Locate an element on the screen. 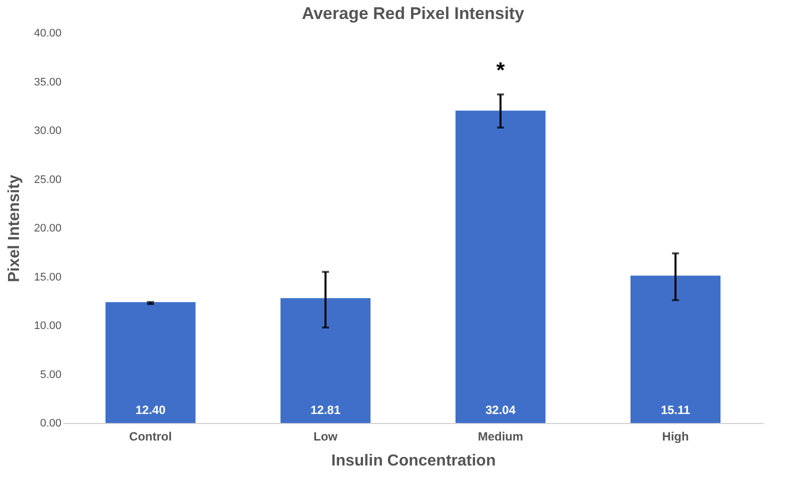  x-tick-label: Low is located at coordinates (326, 437).